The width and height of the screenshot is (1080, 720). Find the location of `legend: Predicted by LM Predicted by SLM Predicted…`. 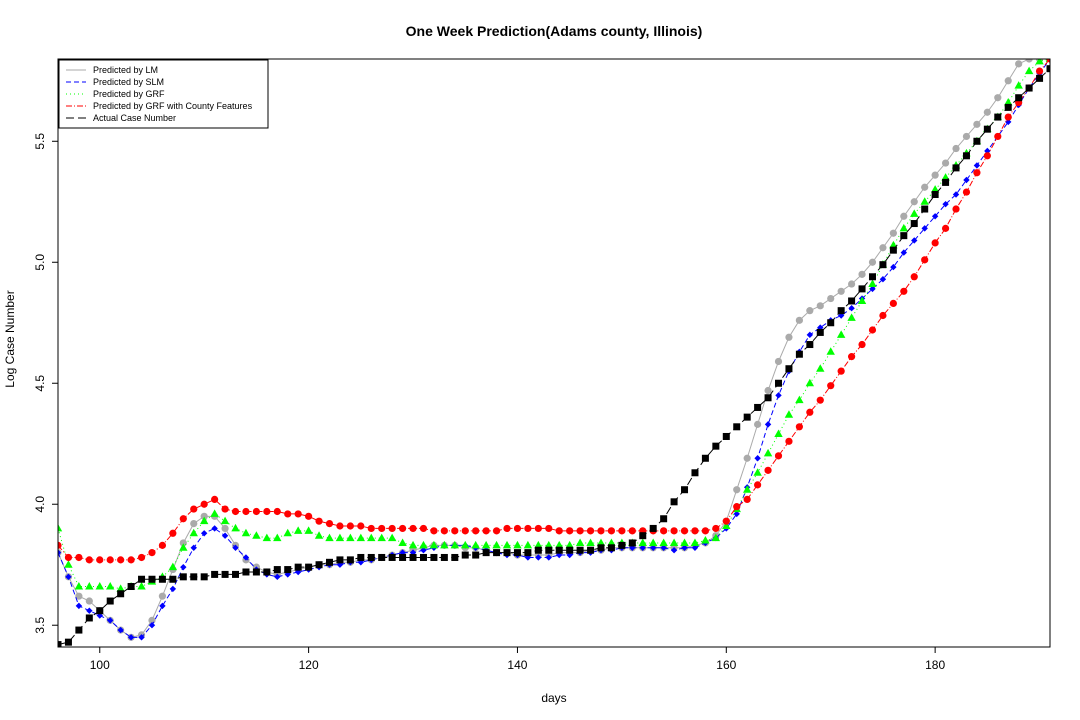

legend: Predicted by LM Predicted by SLM Predicted… is located at coordinates (163, 94).